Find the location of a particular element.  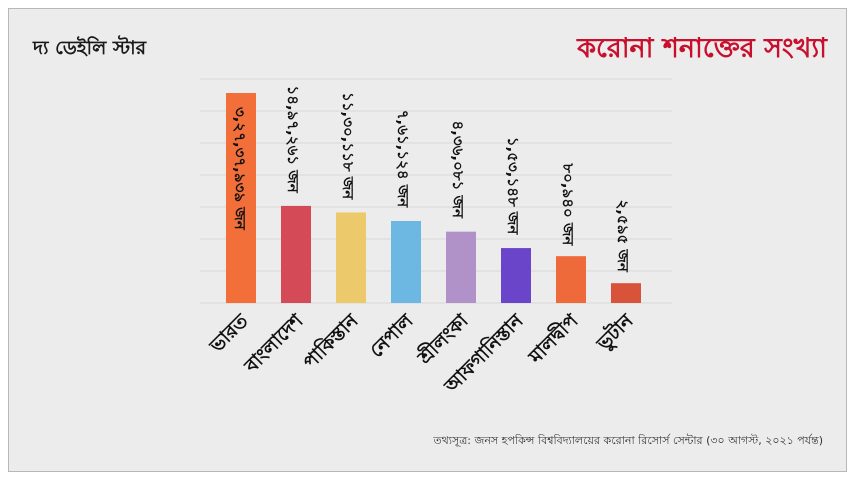

data-label-1: ৩,২৭,৩৭,৯৩৯ জন is located at coordinates (240, 169).